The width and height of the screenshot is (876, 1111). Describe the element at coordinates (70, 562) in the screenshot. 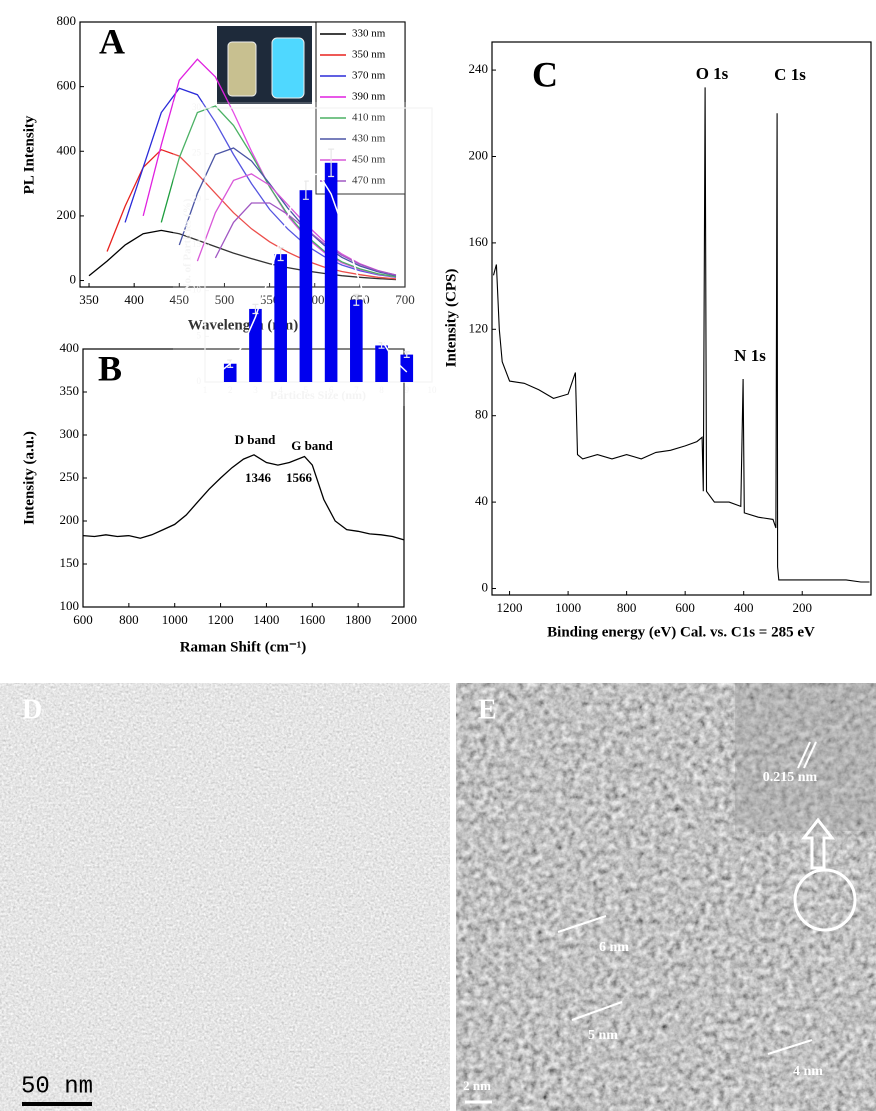

I see `y-tick-label: 150` at that location.